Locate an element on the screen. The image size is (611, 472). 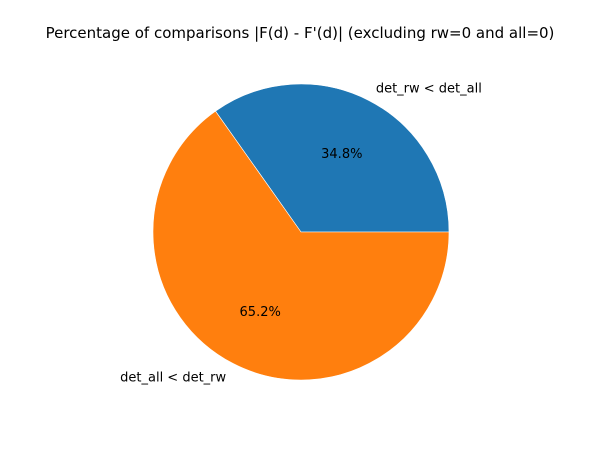
pie-pct-label-1: 65.2% is located at coordinates (260, 312).